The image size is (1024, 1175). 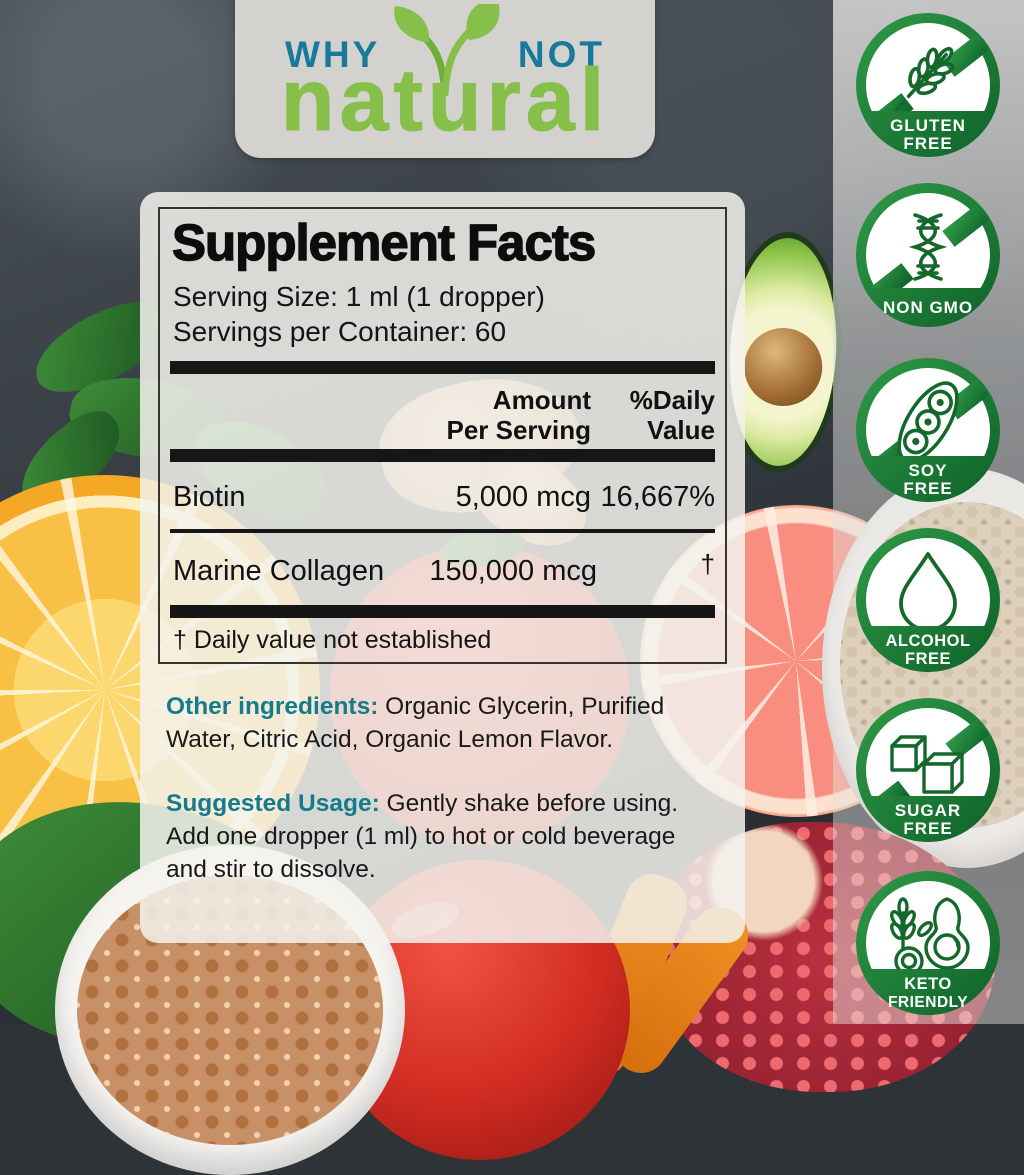 I want to click on logo-not-text: NOT, so click(x=561, y=54).